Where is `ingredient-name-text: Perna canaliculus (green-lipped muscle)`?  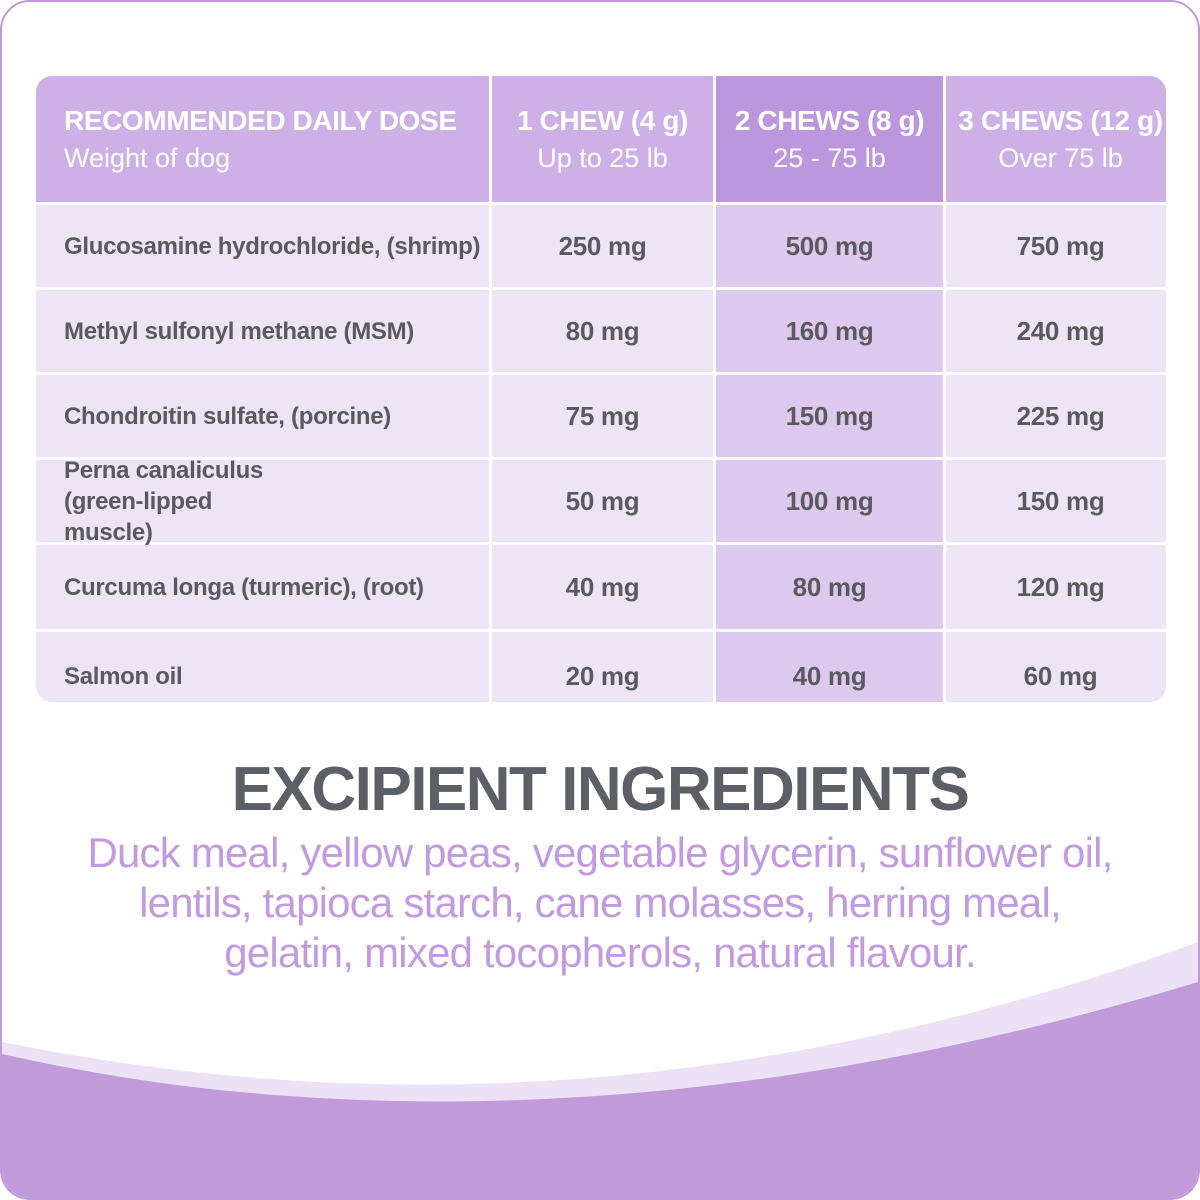 ingredient-name-text: Perna canaliculus (green-lipped muscle) is located at coordinates (163, 501).